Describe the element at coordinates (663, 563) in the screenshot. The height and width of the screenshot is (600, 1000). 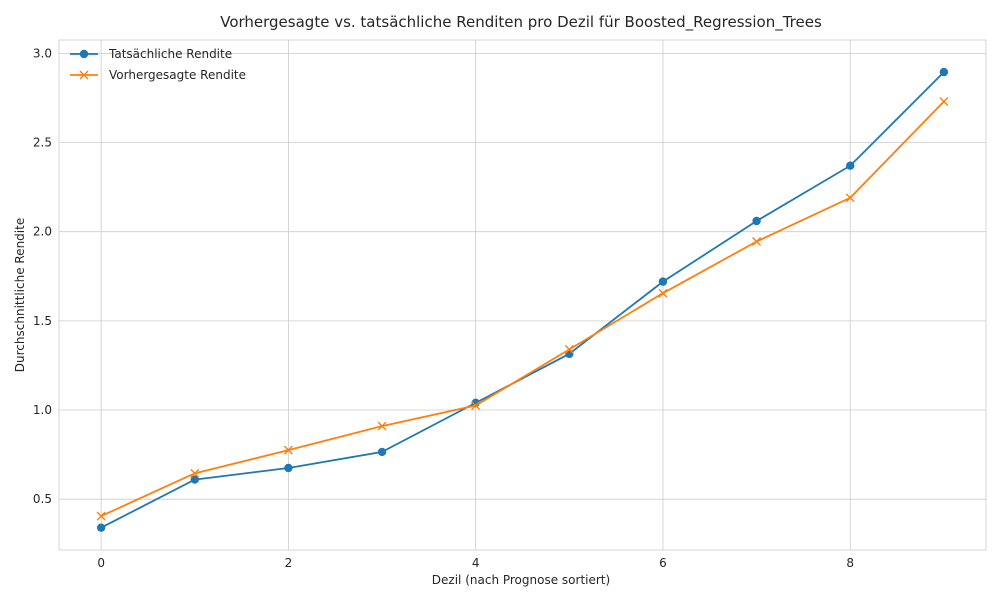
I see `x-tick-label: 6` at that location.